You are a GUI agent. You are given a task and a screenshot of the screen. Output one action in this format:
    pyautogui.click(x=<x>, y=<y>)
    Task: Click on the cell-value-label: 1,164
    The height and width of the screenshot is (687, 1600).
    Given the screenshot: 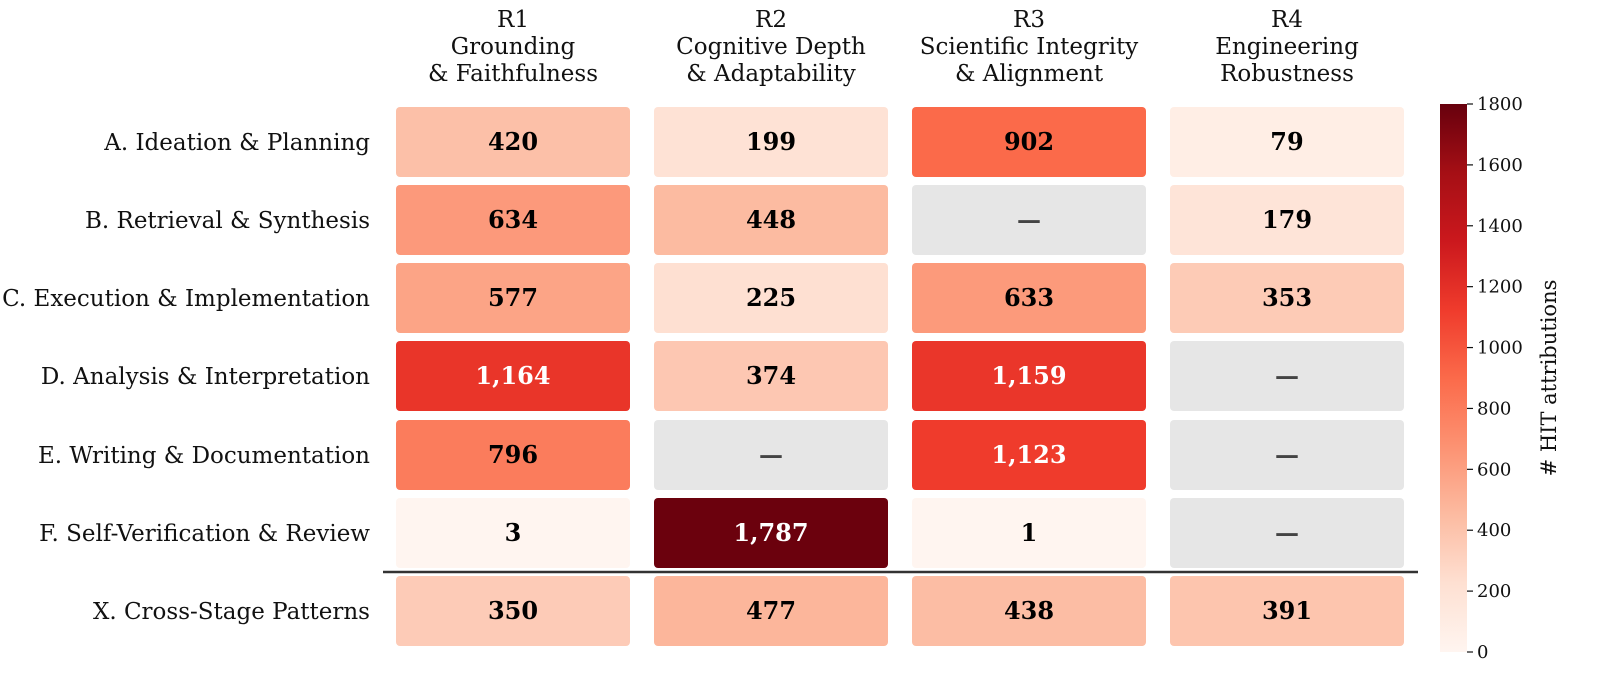 What is the action you would take?
    pyautogui.click(x=512, y=375)
    